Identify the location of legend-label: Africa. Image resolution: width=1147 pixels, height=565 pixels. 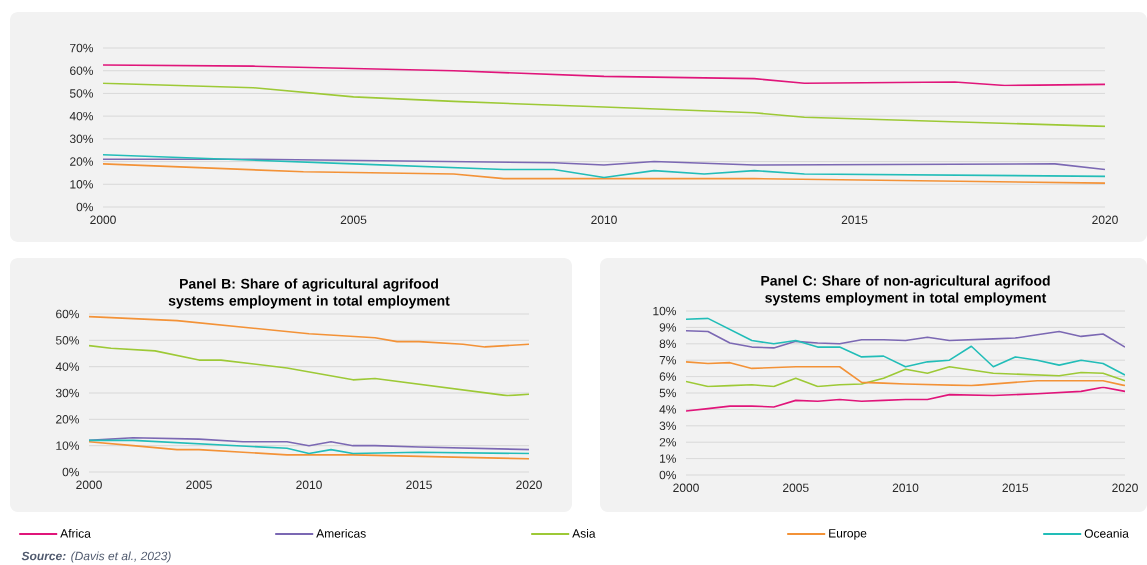
(75, 533).